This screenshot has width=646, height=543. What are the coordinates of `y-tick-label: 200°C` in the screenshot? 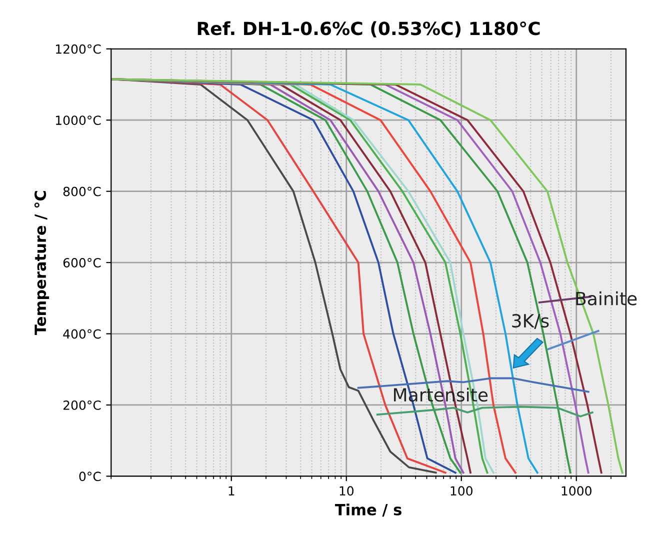 It's located at (82, 405).